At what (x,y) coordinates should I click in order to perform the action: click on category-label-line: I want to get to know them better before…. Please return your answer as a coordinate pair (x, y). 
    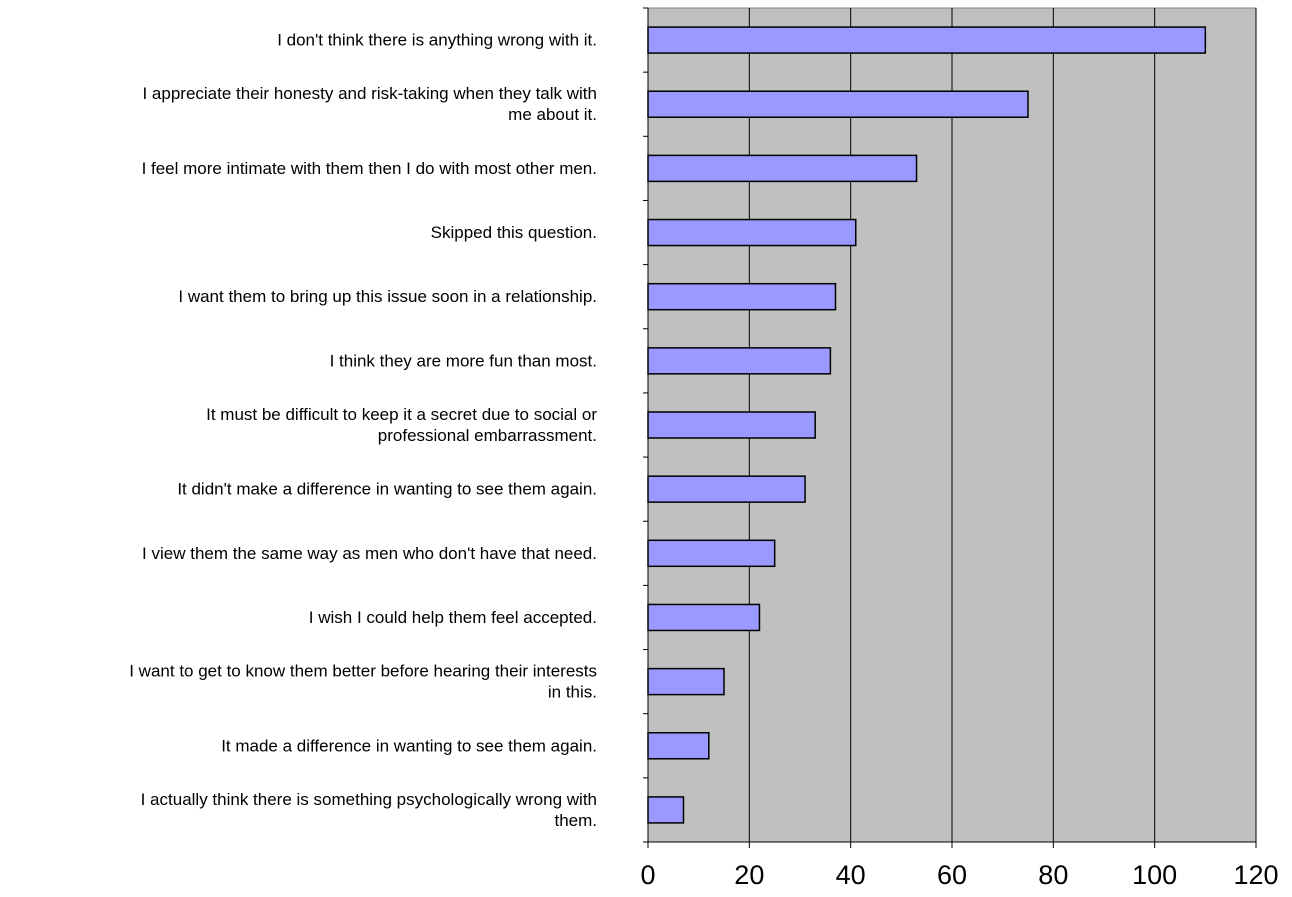
    Looking at the image, I should click on (363, 671).